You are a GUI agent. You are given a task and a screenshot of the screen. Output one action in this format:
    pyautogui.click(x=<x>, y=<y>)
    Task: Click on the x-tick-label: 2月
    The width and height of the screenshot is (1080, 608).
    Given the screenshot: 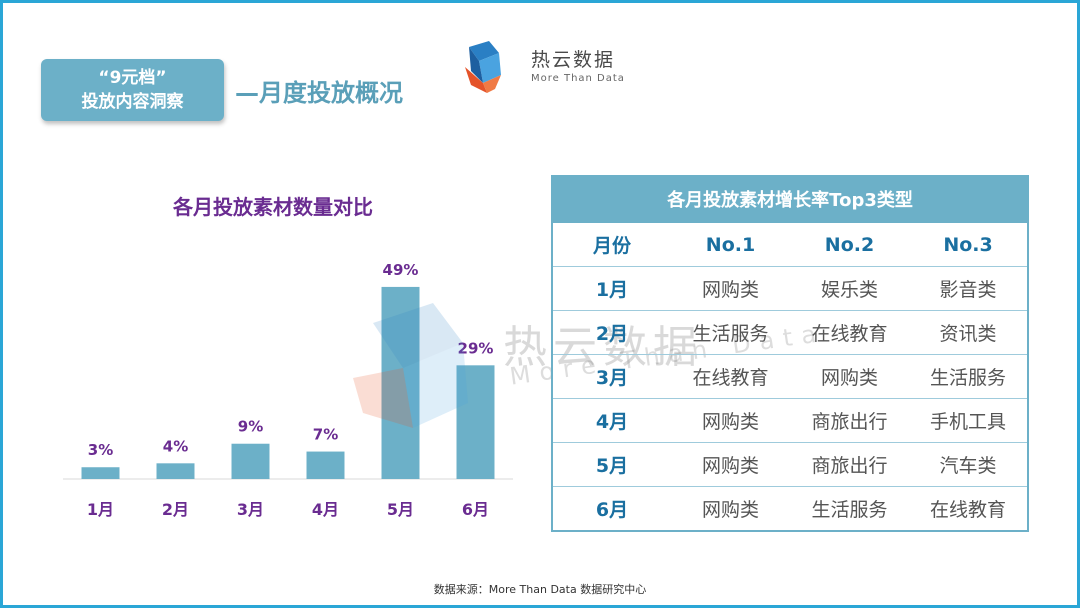 What is the action you would take?
    pyautogui.click(x=175, y=509)
    